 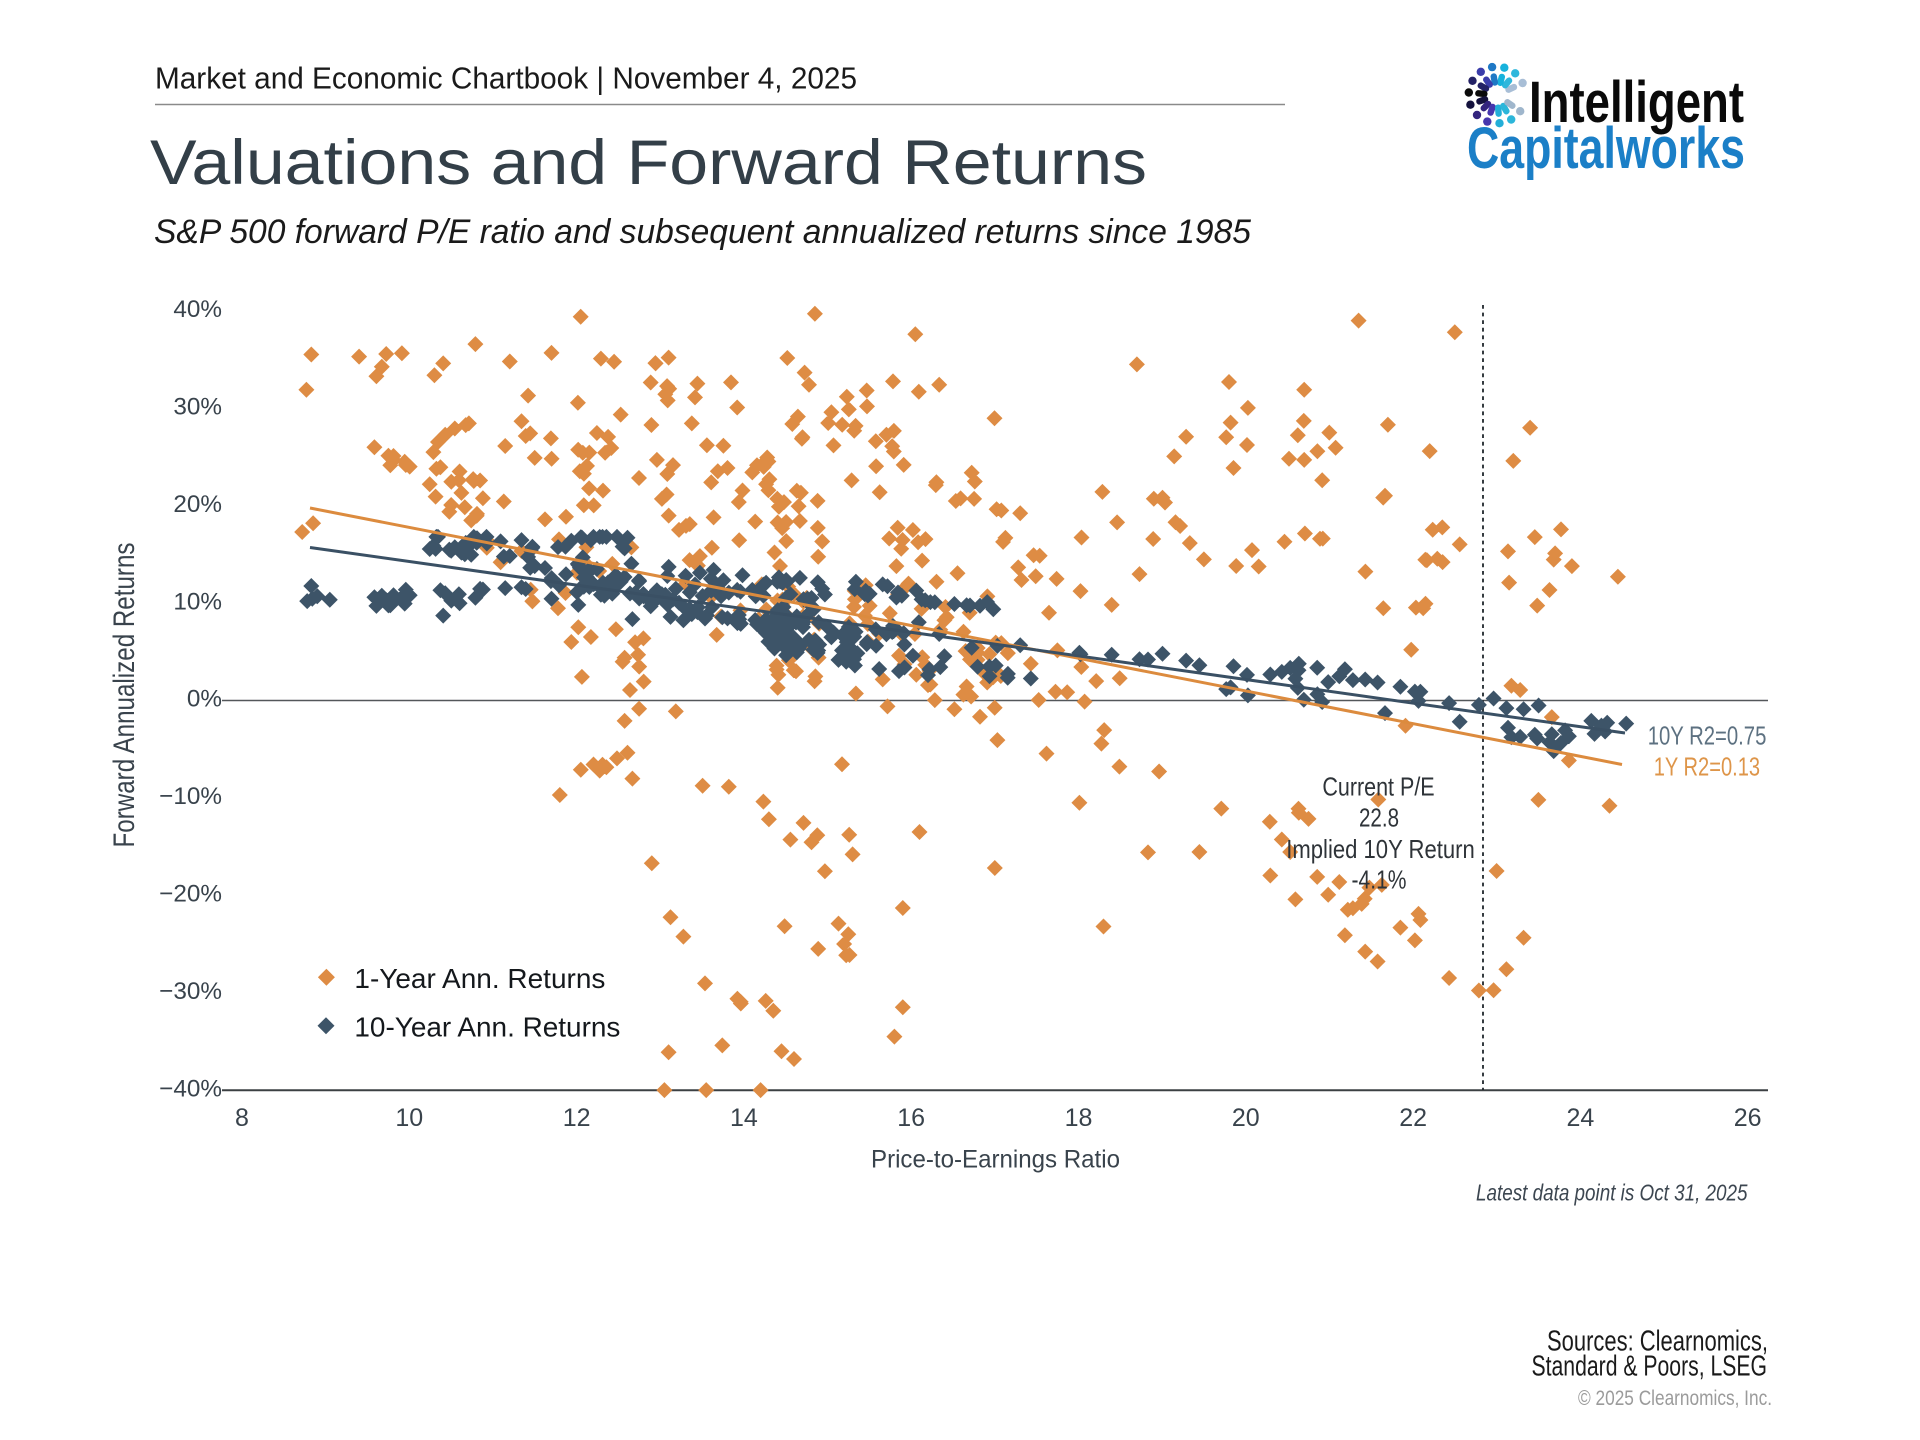 I want to click on svg-text: Capitalworks, so click(x=1606, y=148).